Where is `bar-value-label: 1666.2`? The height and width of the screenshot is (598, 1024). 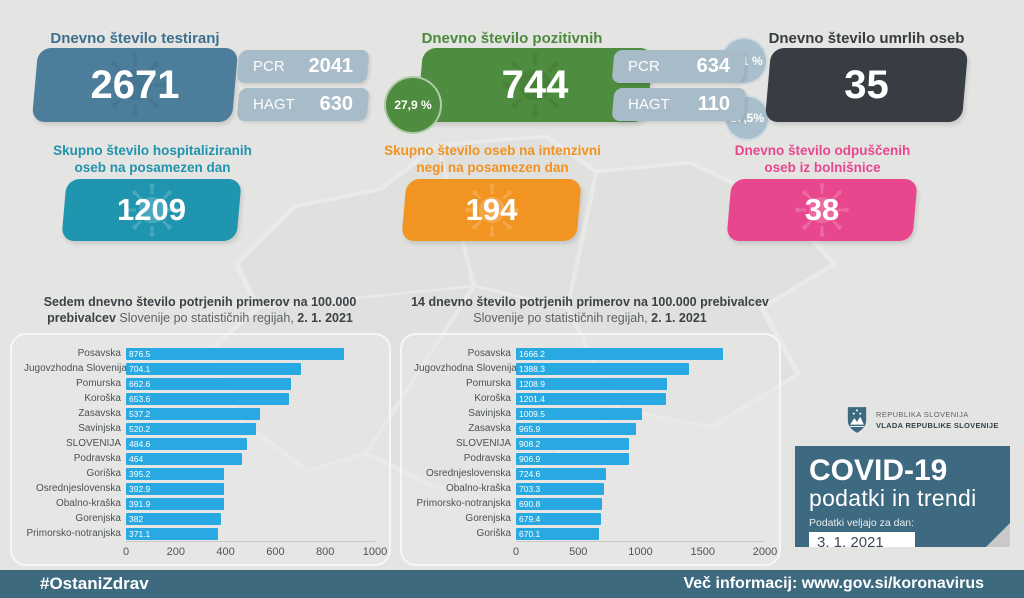 bar-value-label: 1666.2 is located at coordinates (532, 353).